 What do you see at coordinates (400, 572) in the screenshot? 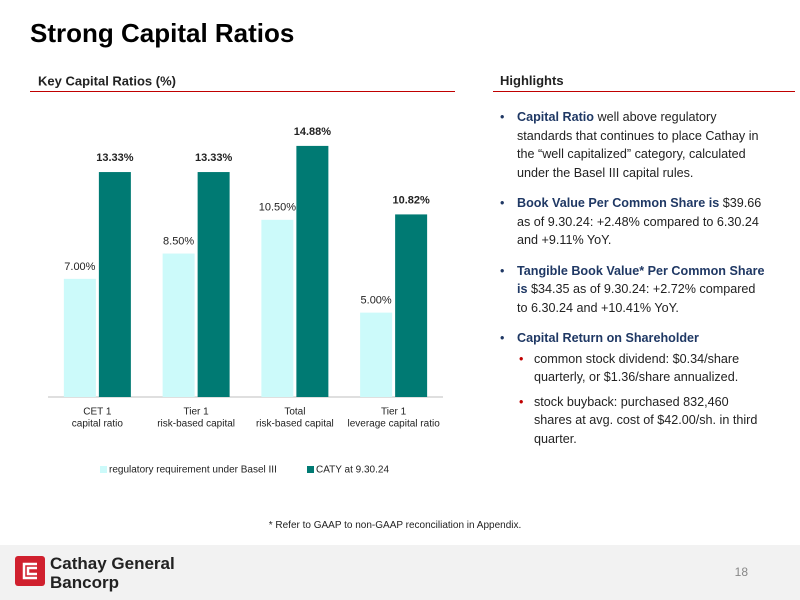
I see `footer-band` at bounding box center [400, 572].